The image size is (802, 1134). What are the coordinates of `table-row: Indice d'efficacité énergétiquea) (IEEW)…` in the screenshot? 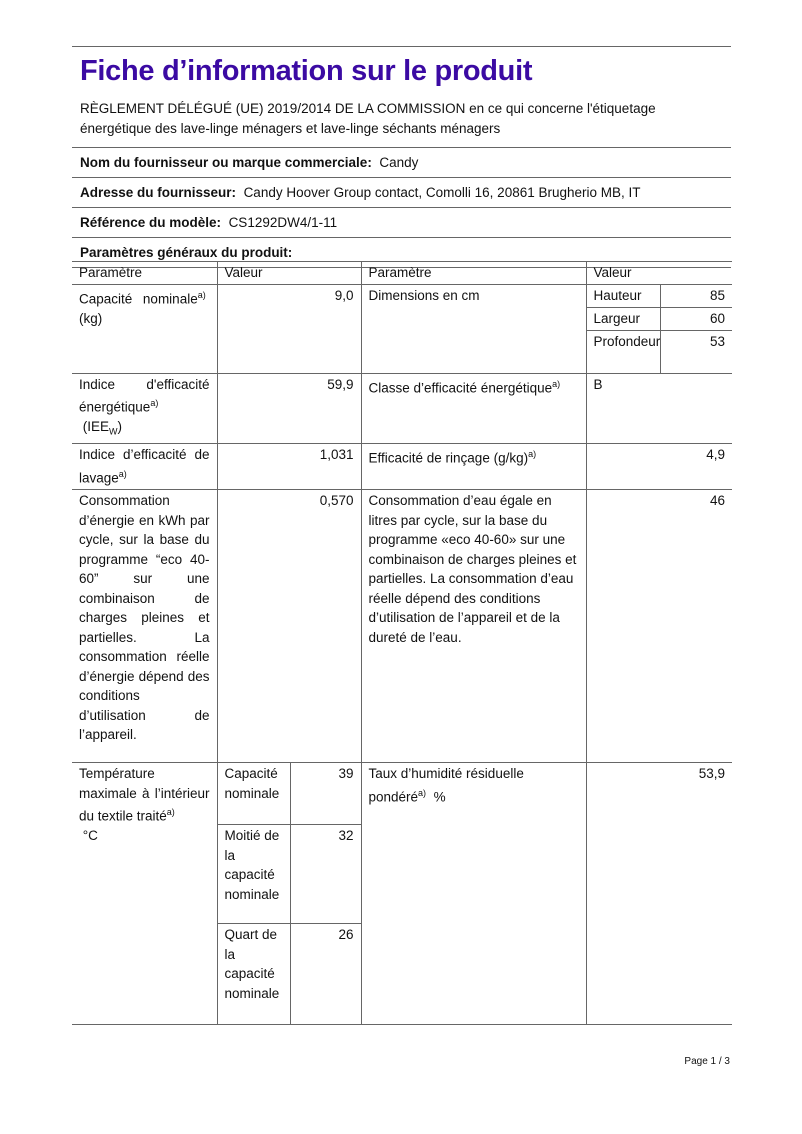 It's located at (402, 408).